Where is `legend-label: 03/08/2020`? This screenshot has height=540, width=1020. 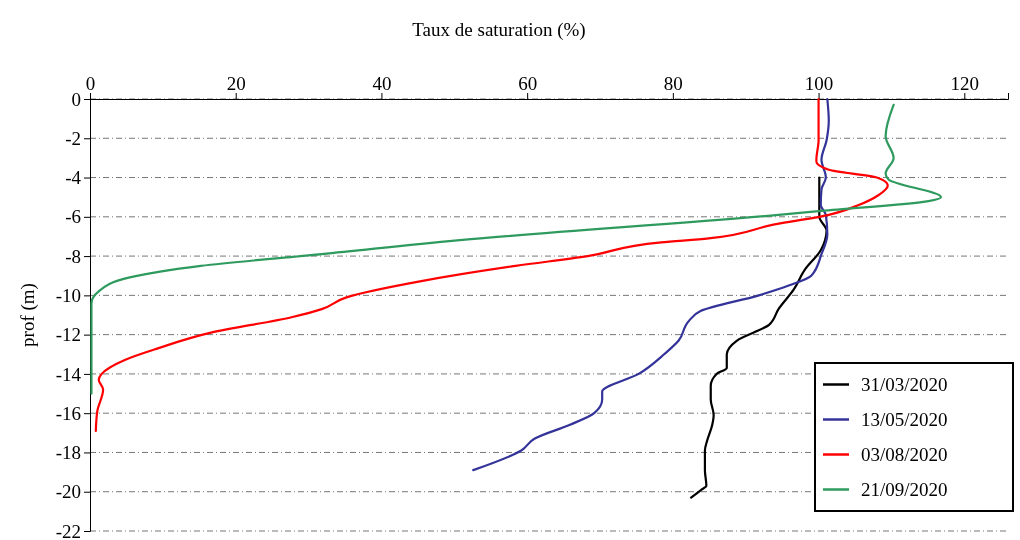 legend-label: 03/08/2020 is located at coordinates (904, 454).